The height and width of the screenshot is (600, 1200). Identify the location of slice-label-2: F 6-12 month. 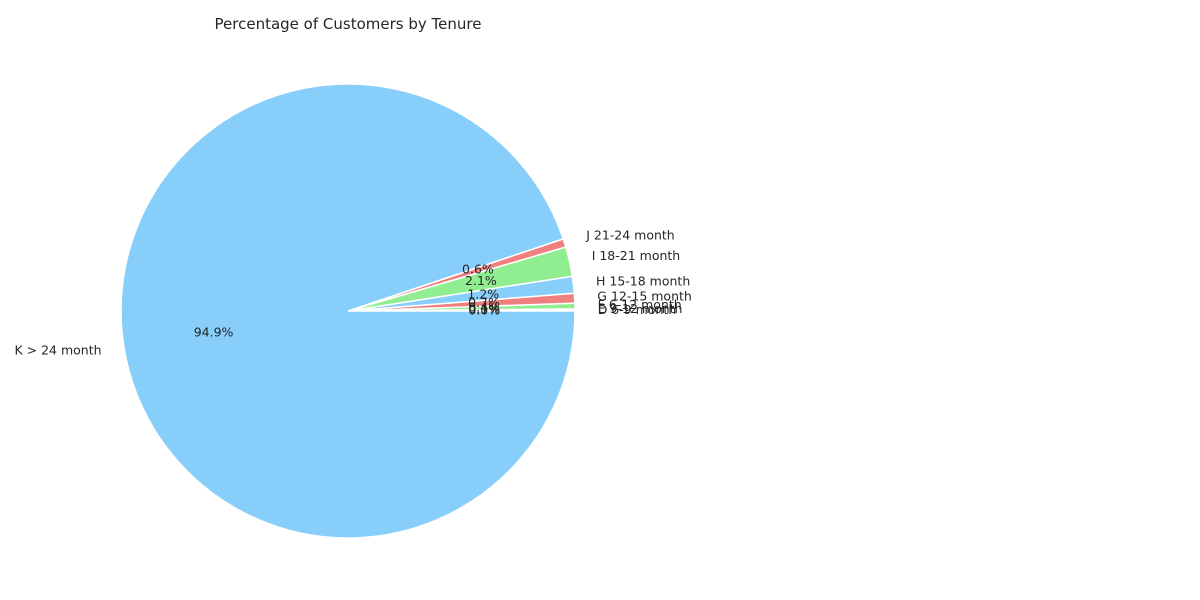
(640, 304).